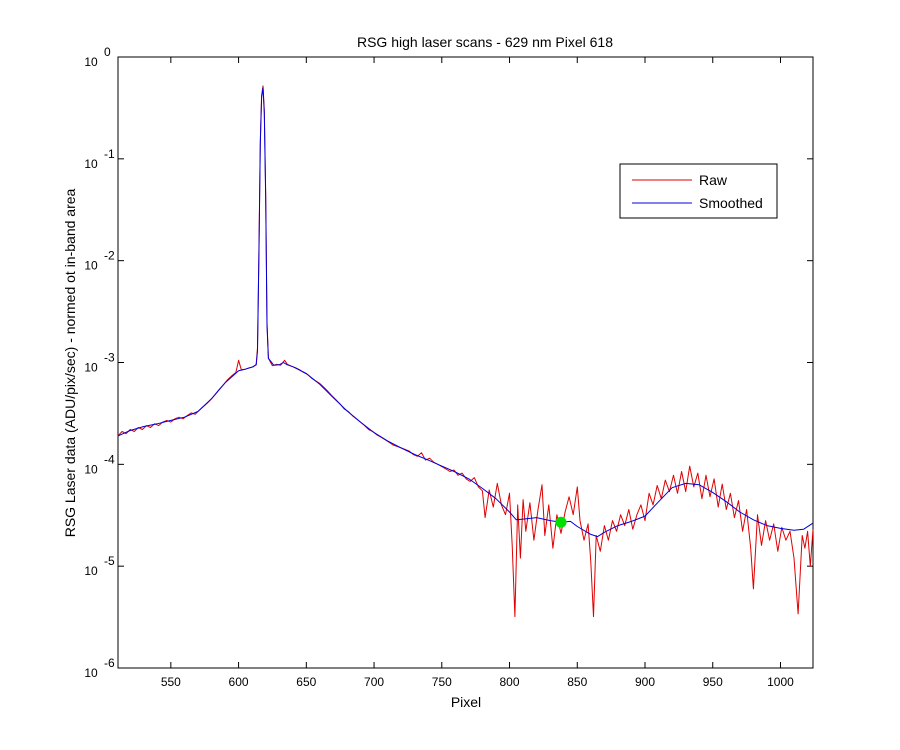 The image size is (900, 750). What do you see at coordinates (109, 154) in the screenshot?
I see `y-tick-exponent: -1` at bounding box center [109, 154].